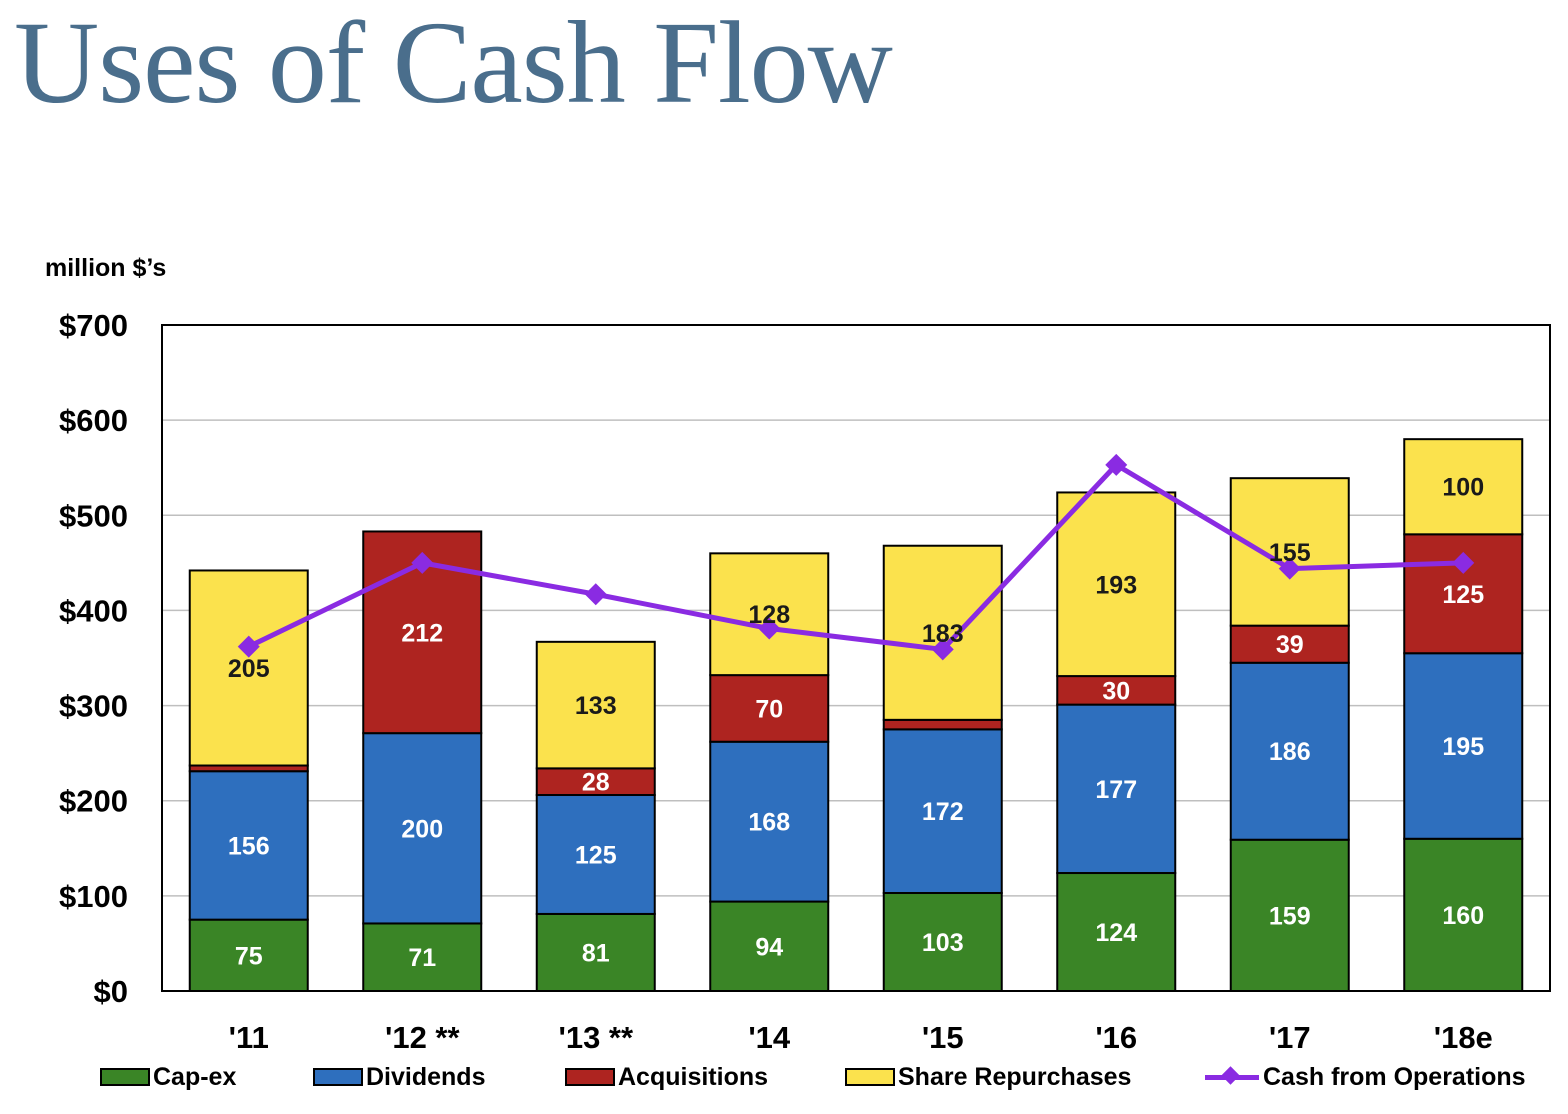 Image resolution: width=1568 pixels, height=1114 pixels. I want to click on data-label-dividends: 177, so click(1116, 790).